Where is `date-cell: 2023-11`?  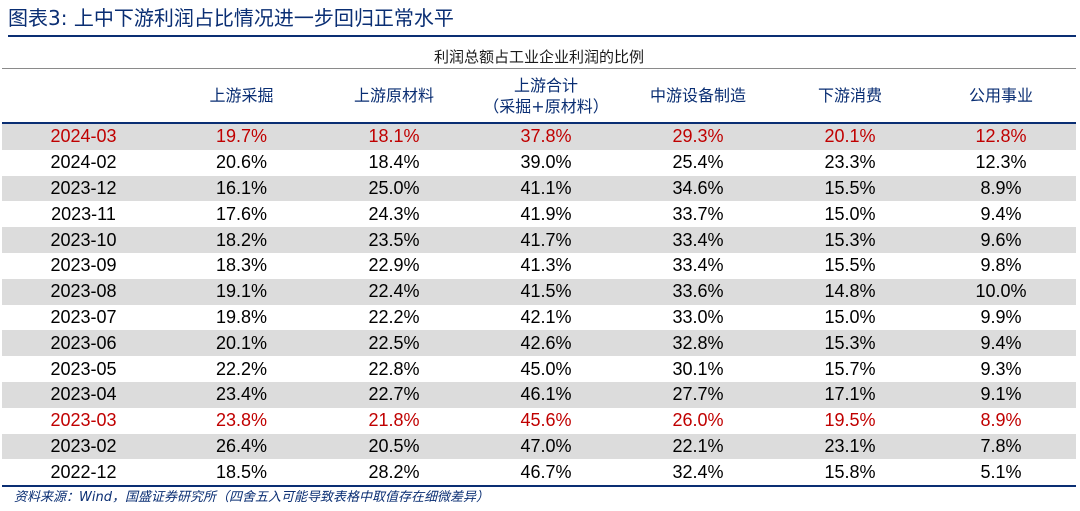
date-cell: 2023-11 is located at coordinates (83, 213).